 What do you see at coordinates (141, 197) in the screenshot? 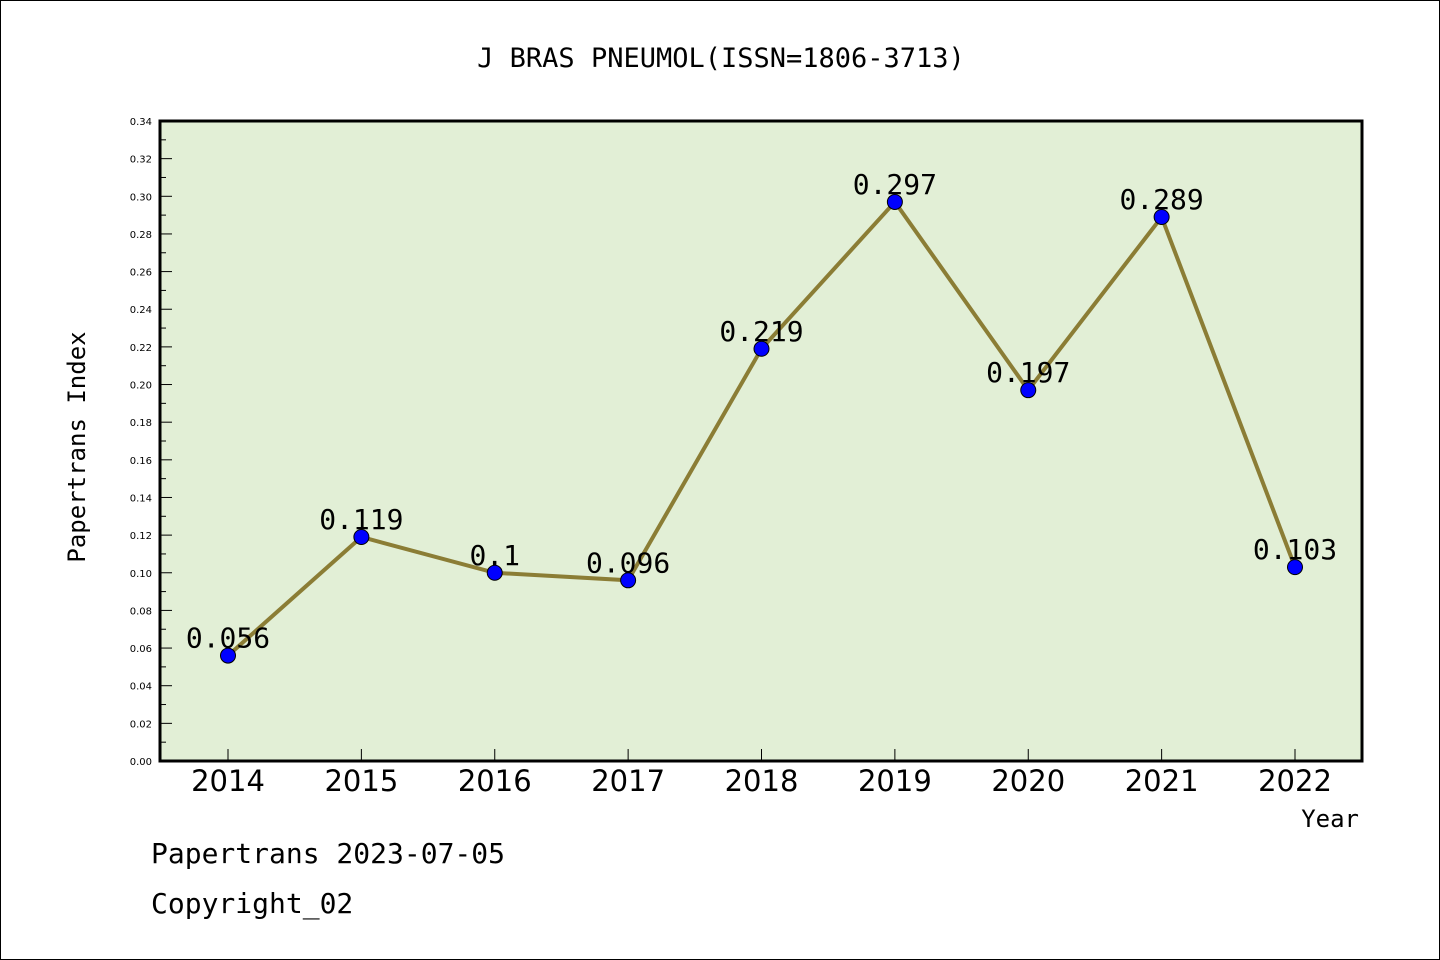
I see `y-tick-label: 0.30` at bounding box center [141, 197].